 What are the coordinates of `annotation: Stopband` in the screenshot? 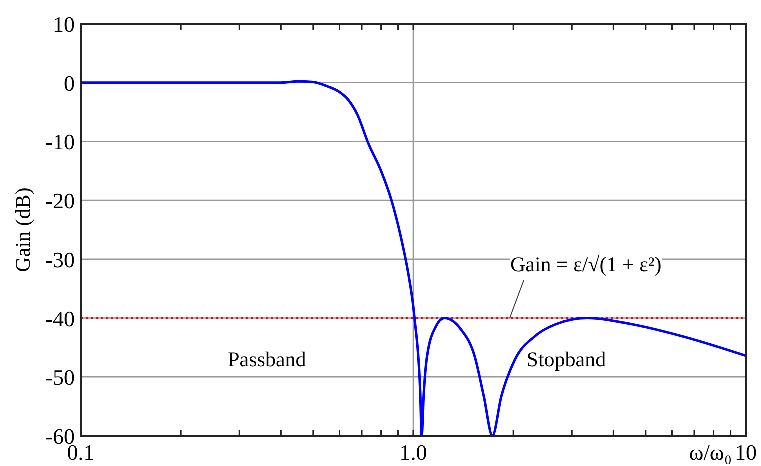 It's located at (566, 360).